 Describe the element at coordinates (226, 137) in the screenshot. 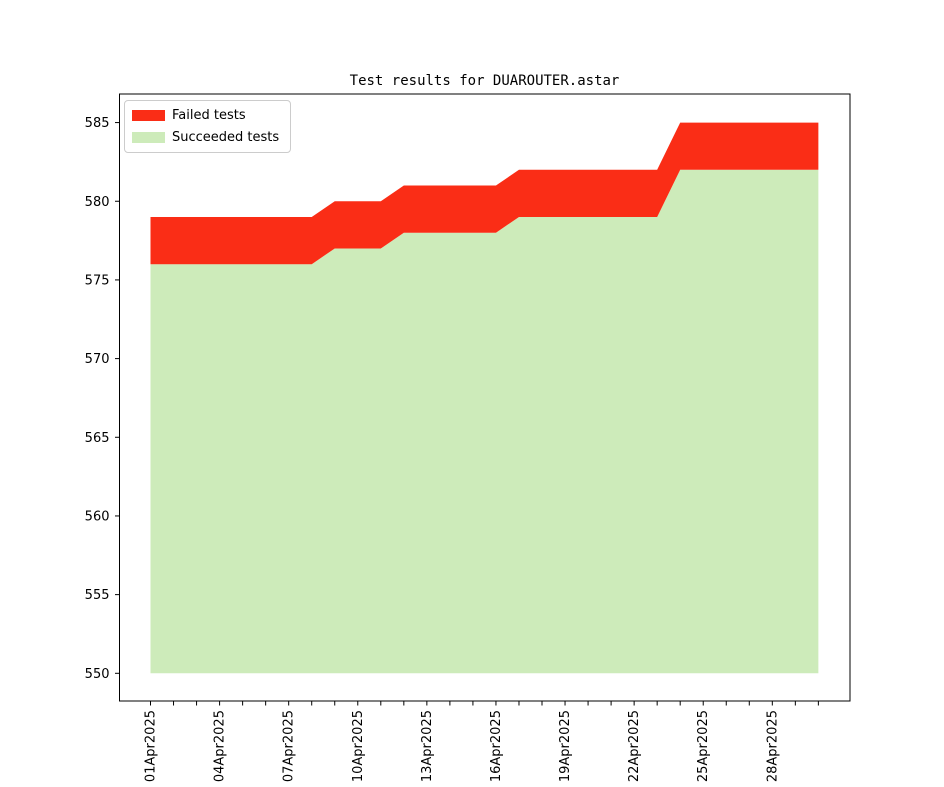

I see `legend-label-succeeded-tests: Succeeded tests` at that location.